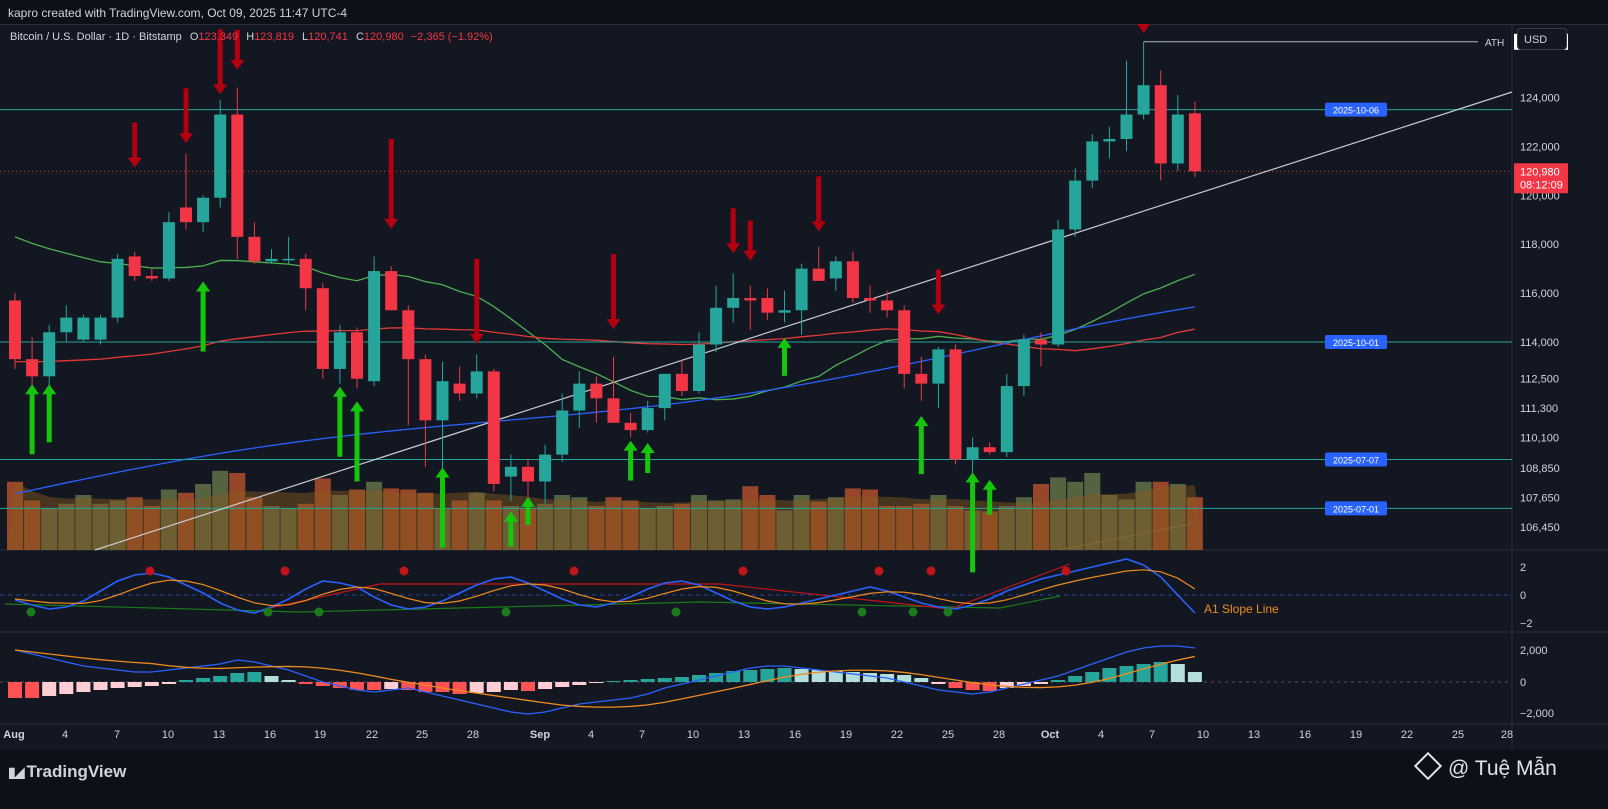 The height and width of the screenshot is (809, 1608). Describe the element at coordinates (250, 37) in the screenshot. I see `high-label: H` at that location.